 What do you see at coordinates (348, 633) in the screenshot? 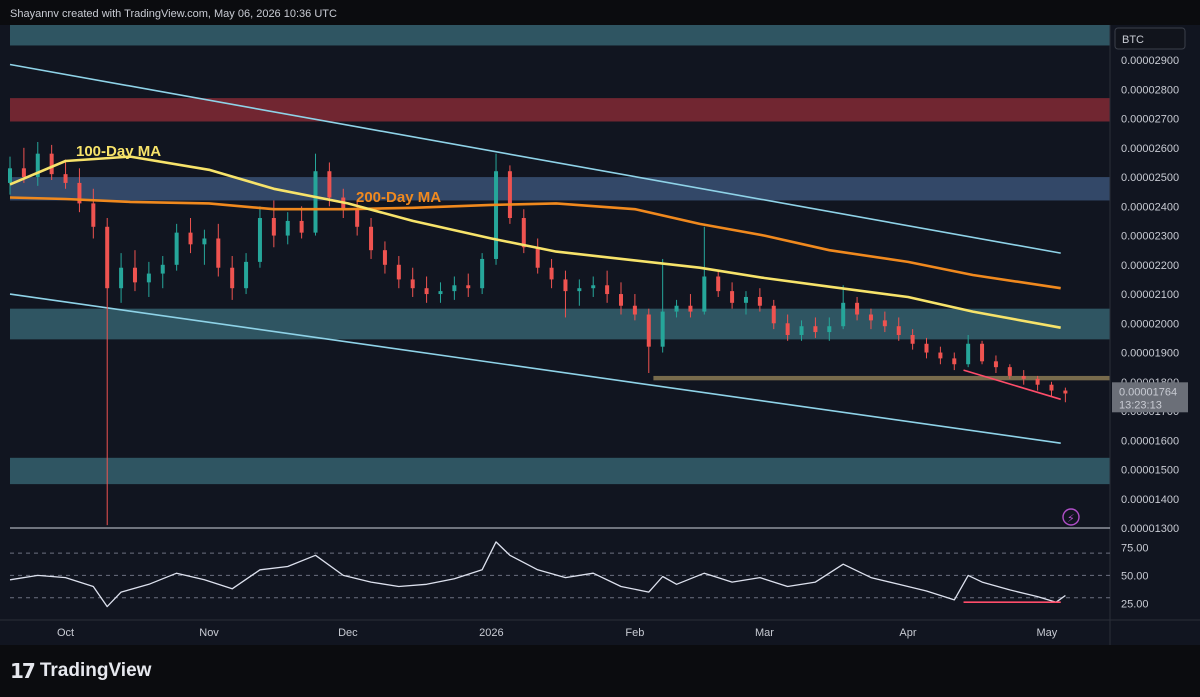
I see `x-tick-label: Dec` at bounding box center [348, 633].